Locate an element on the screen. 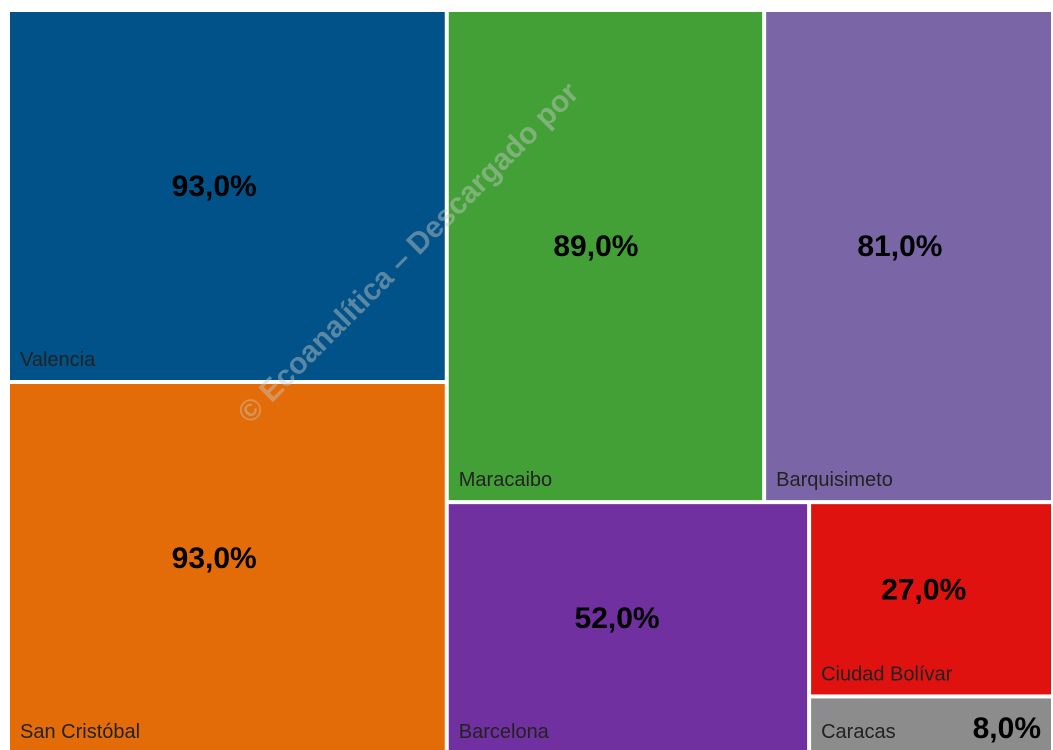 This screenshot has height=750, width=1053. cell-label: Maracaibo is located at coordinates (505, 480).